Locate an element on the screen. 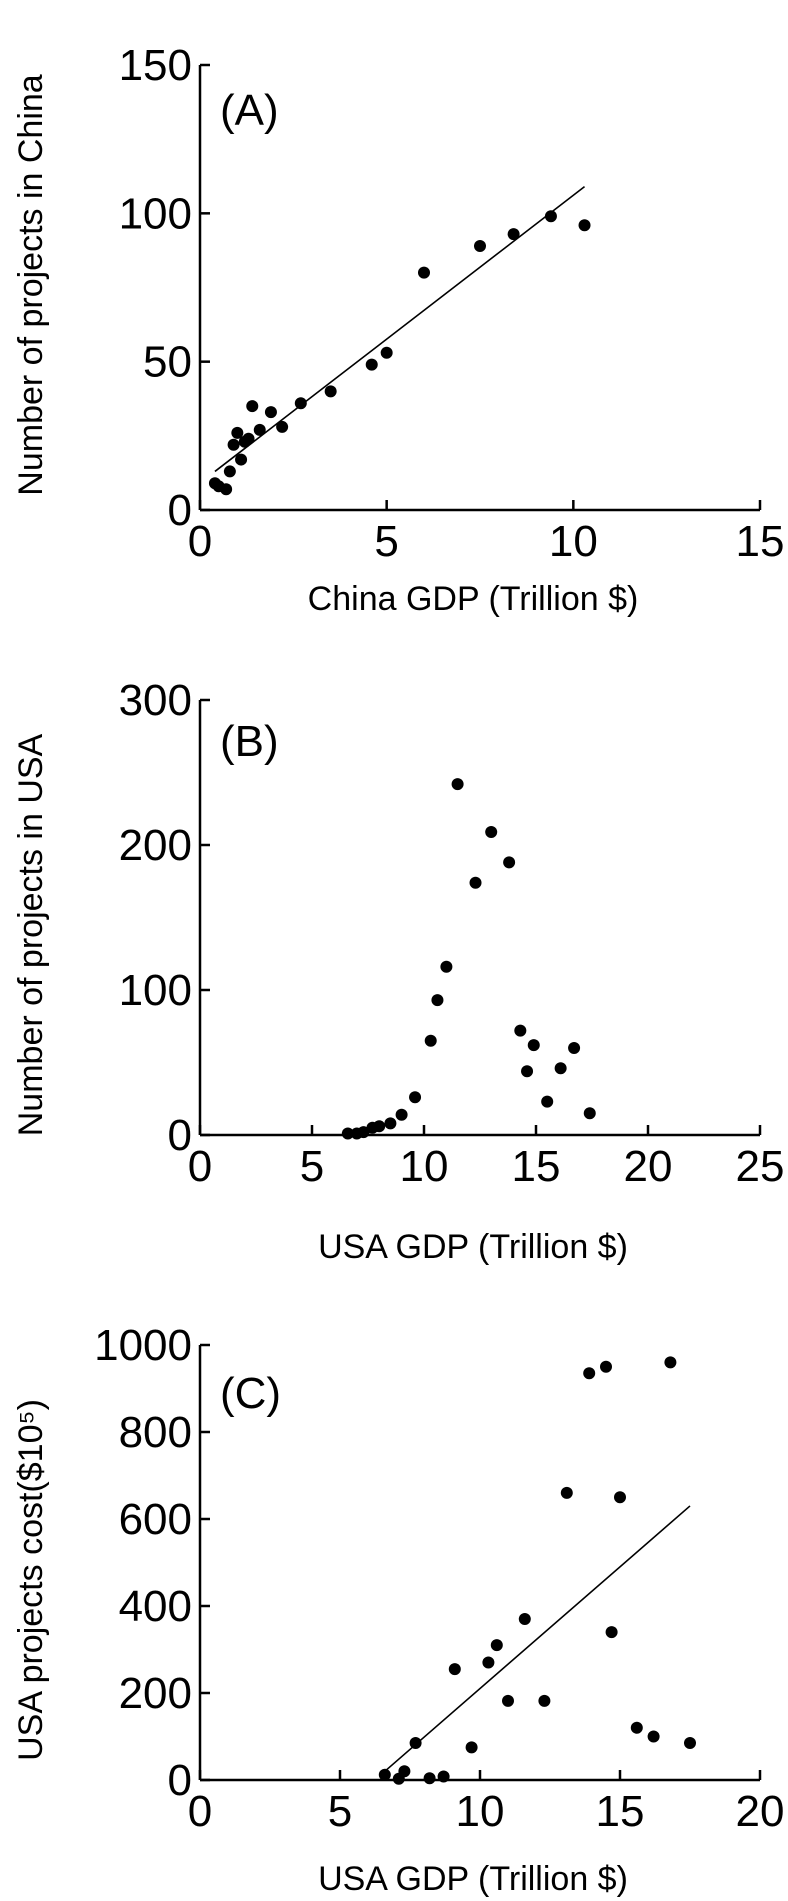 This screenshot has height=1901, width=788. panel-c-y-tick-label: 200 is located at coordinates (155, 1693).